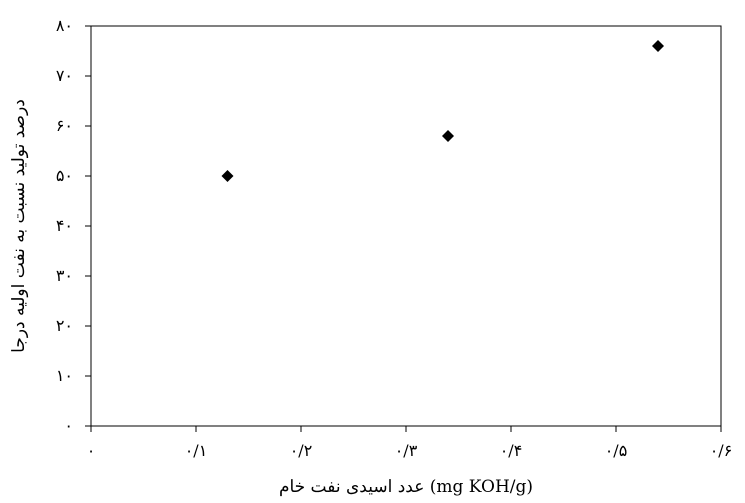 The height and width of the screenshot is (503, 745). I want to click on x-tick-label: ۰/۲, so click(301, 450).